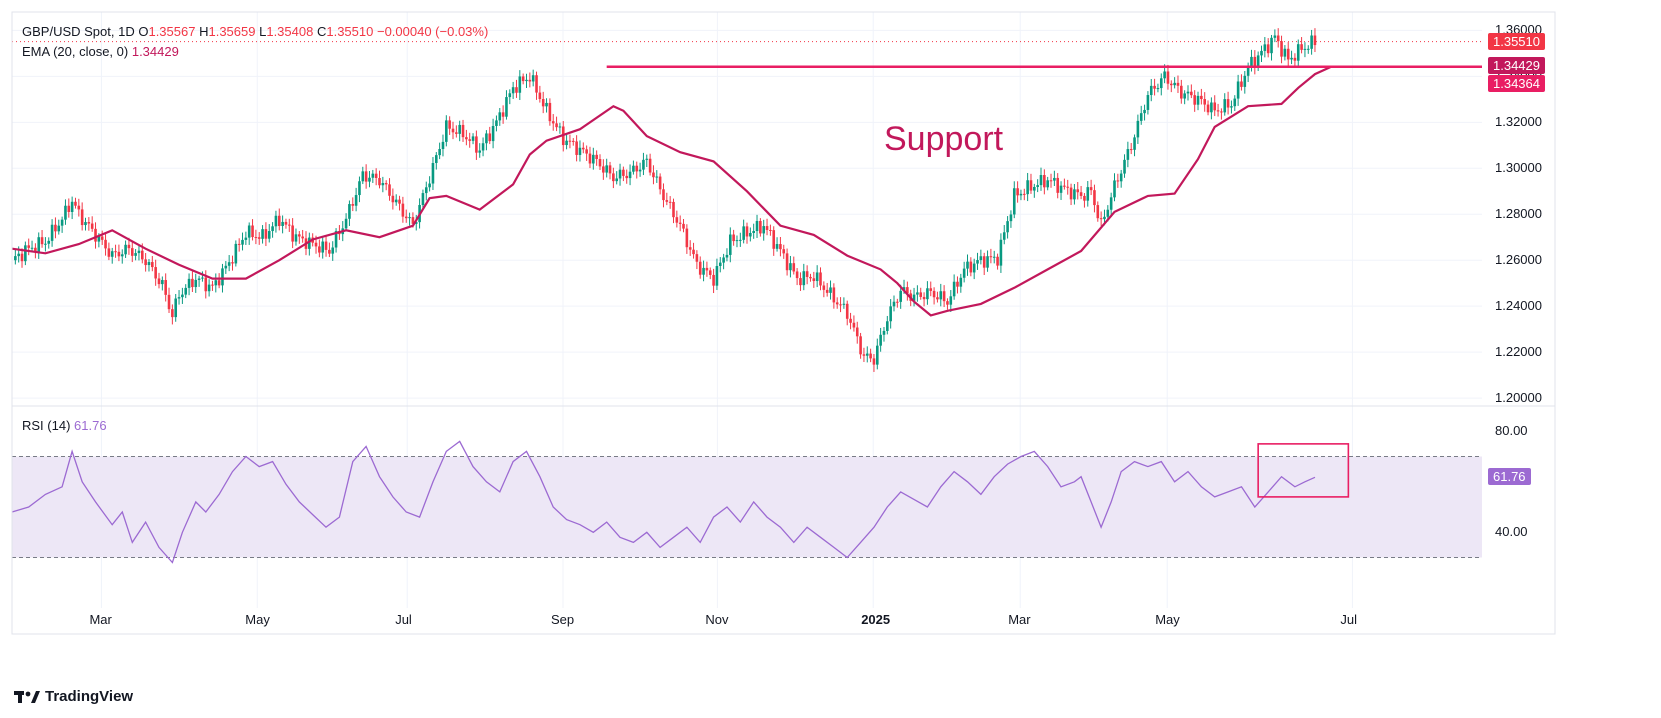 This screenshot has height=718, width=1661. Describe the element at coordinates (321, 31) in the screenshot. I see `close-label: C` at that location.